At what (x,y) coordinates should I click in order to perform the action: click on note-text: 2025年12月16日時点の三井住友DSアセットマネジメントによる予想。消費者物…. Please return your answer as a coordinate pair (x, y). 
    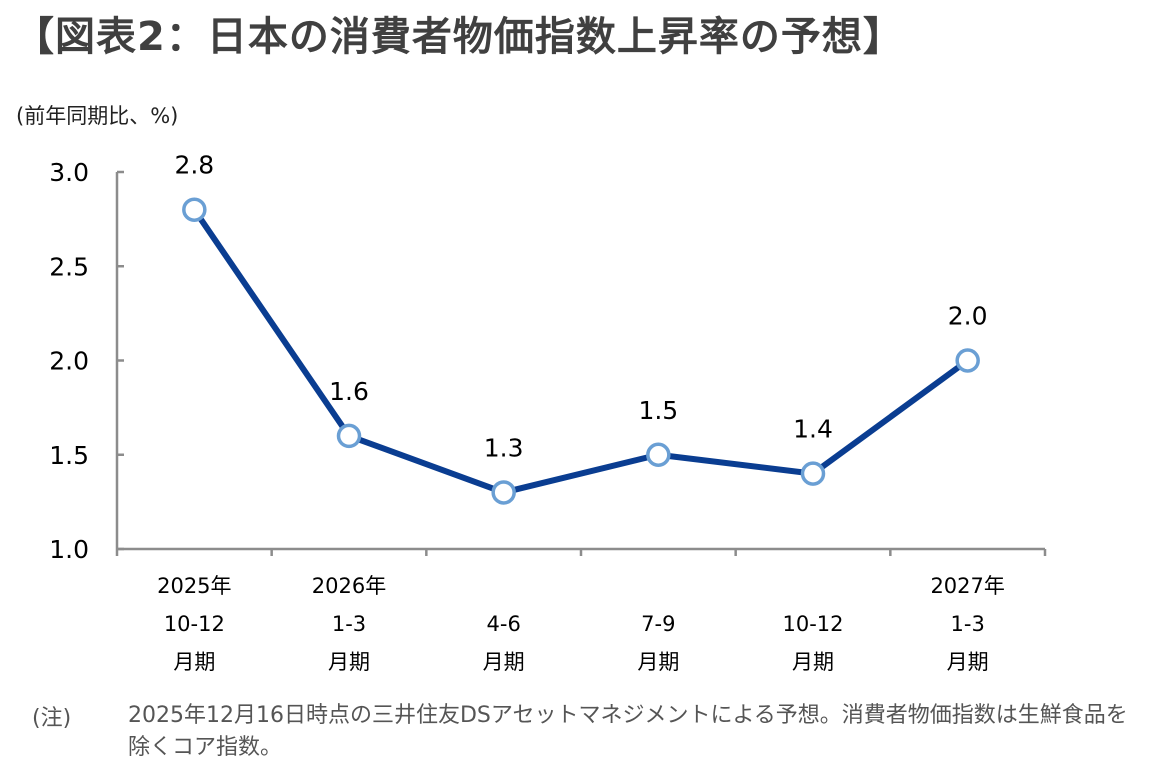
    Looking at the image, I should click on (628, 731).